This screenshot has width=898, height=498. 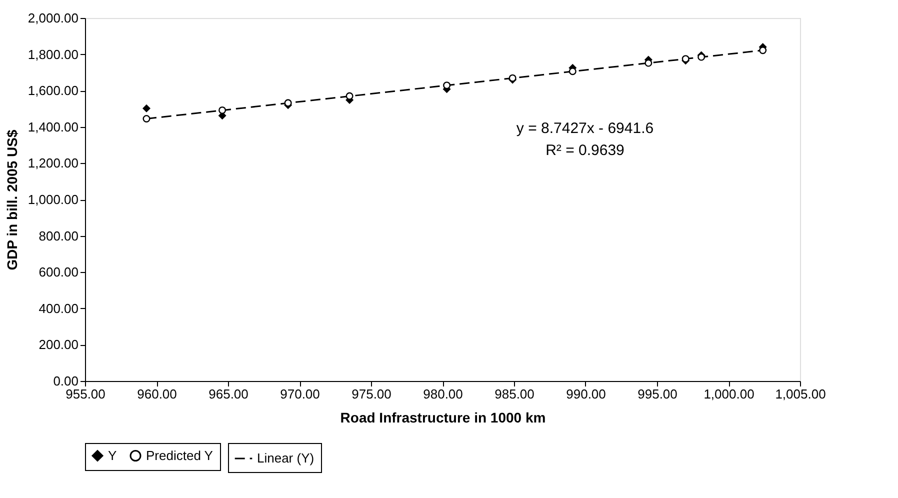 I want to click on x-axis-title: Road Infrastructure in 1000 km, so click(x=443, y=418).